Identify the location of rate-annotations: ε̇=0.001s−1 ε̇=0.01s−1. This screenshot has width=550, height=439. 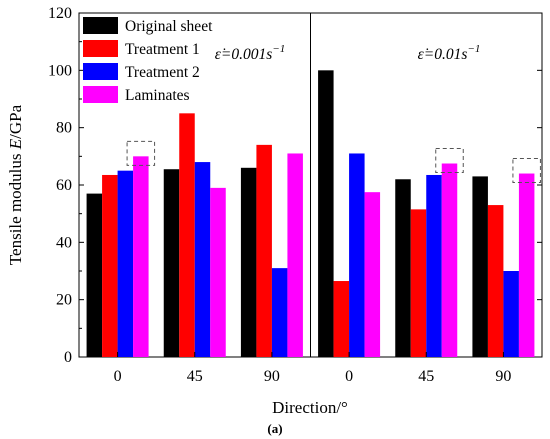
(348, 53).